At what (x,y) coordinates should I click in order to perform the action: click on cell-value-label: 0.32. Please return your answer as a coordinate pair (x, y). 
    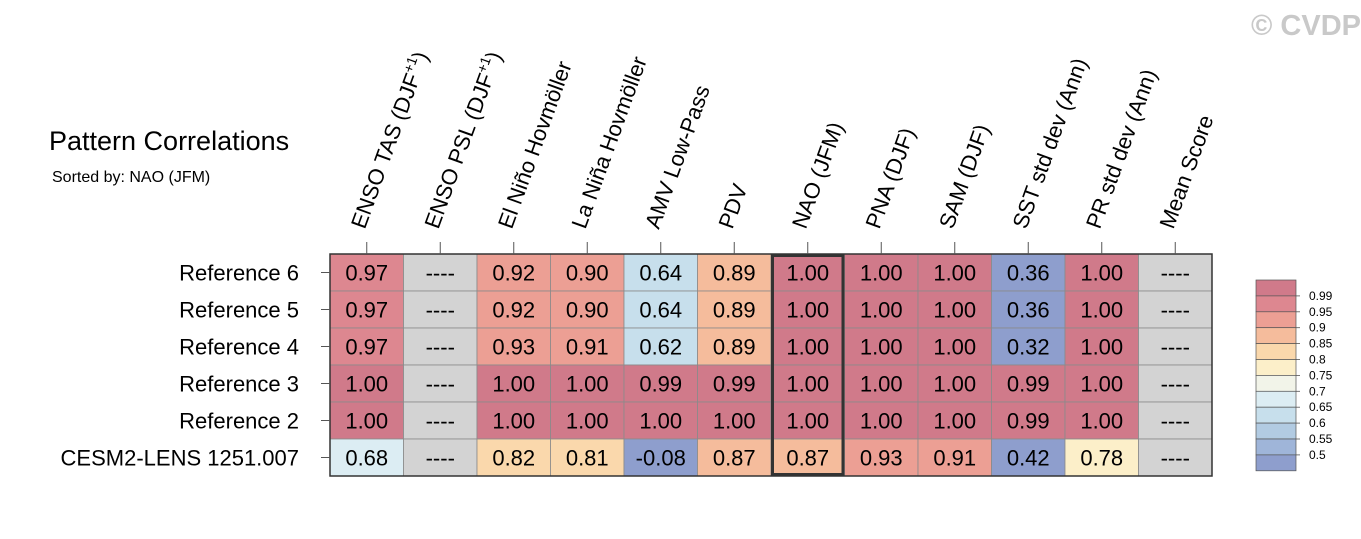
    Looking at the image, I should click on (1028, 347).